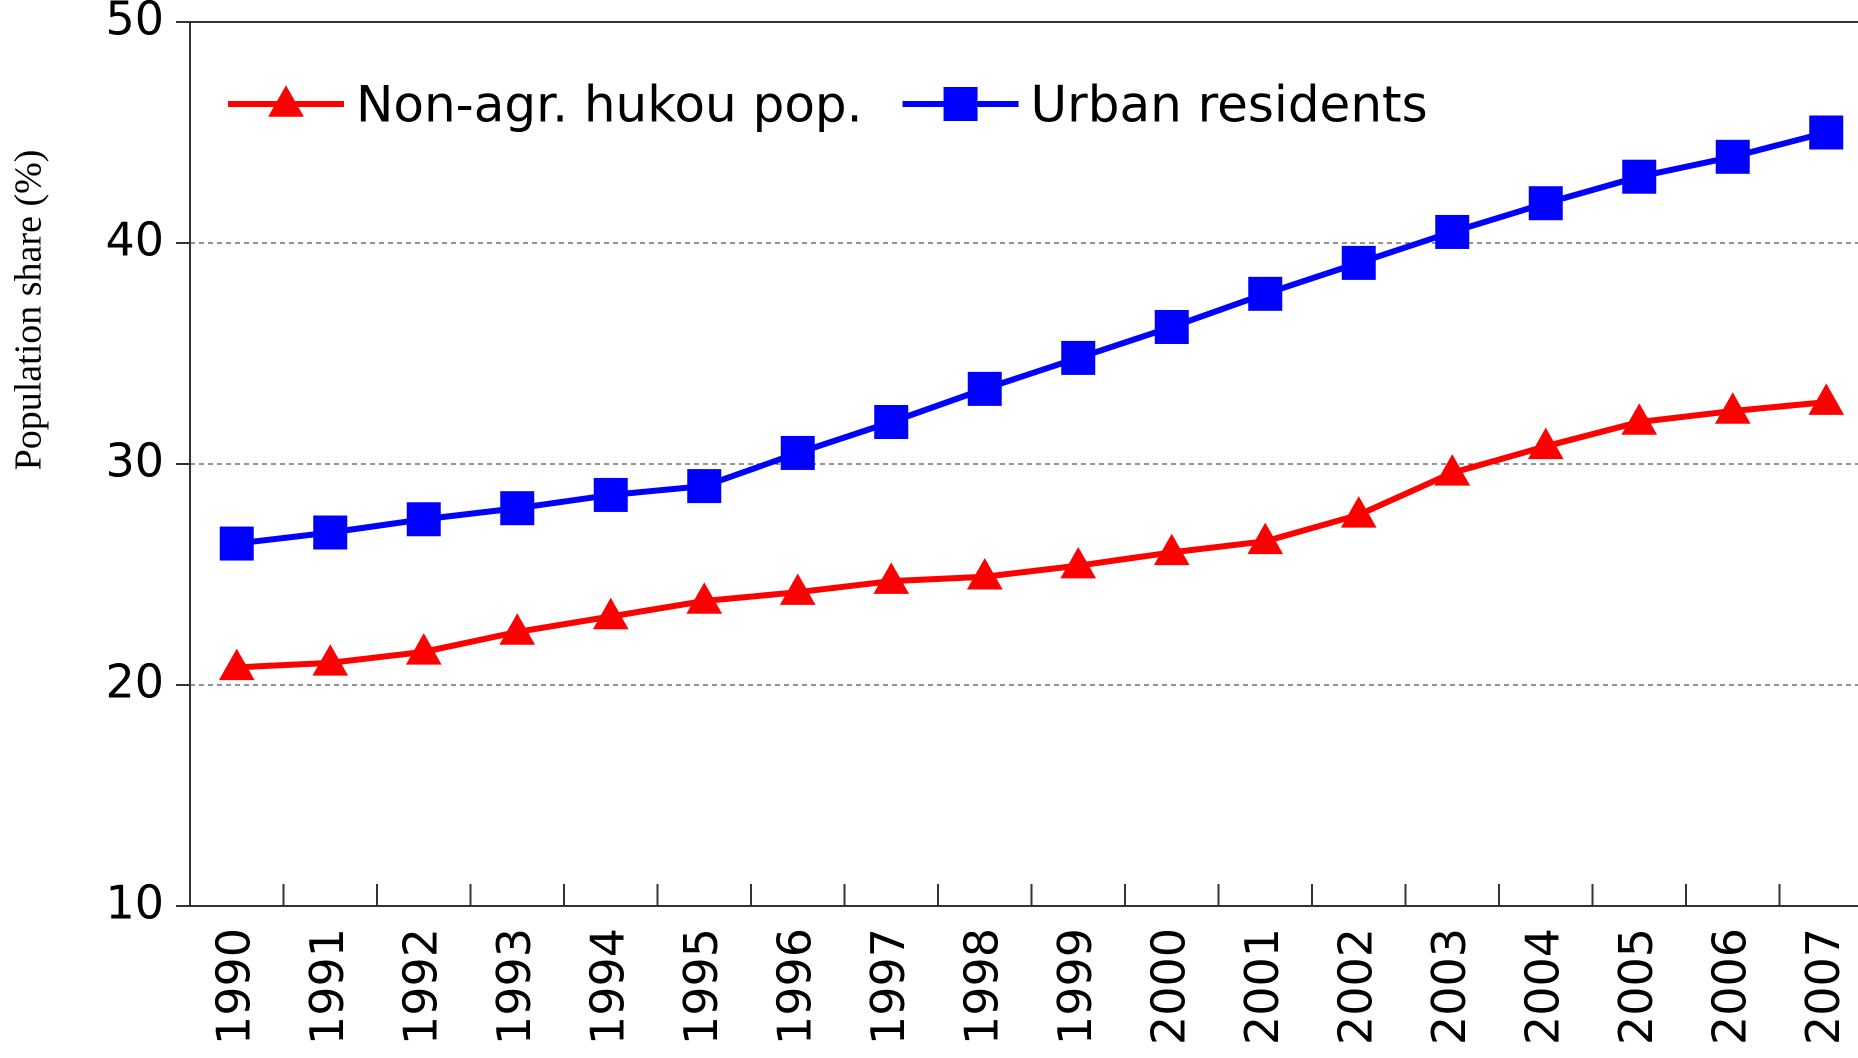  Describe the element at coordinates (701, 986) in the screenshot. I see `x-tick-label: 1995` at that location.